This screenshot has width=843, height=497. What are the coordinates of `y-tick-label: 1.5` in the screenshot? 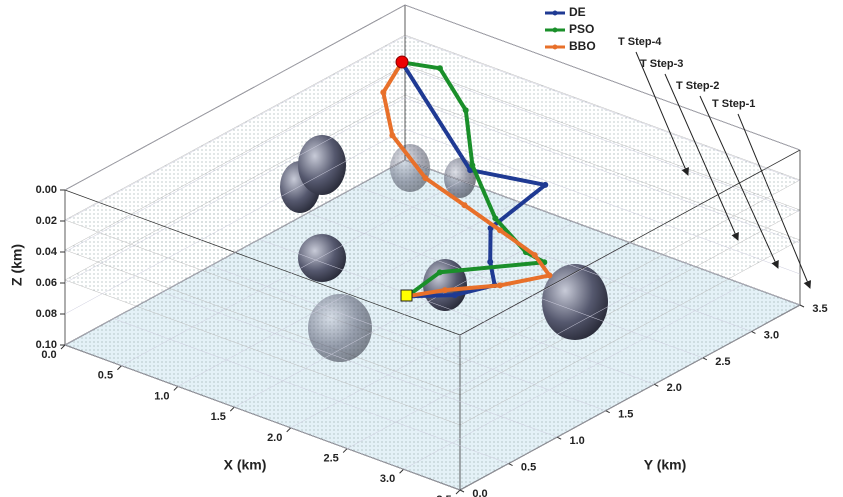 It's located at (625, 415).